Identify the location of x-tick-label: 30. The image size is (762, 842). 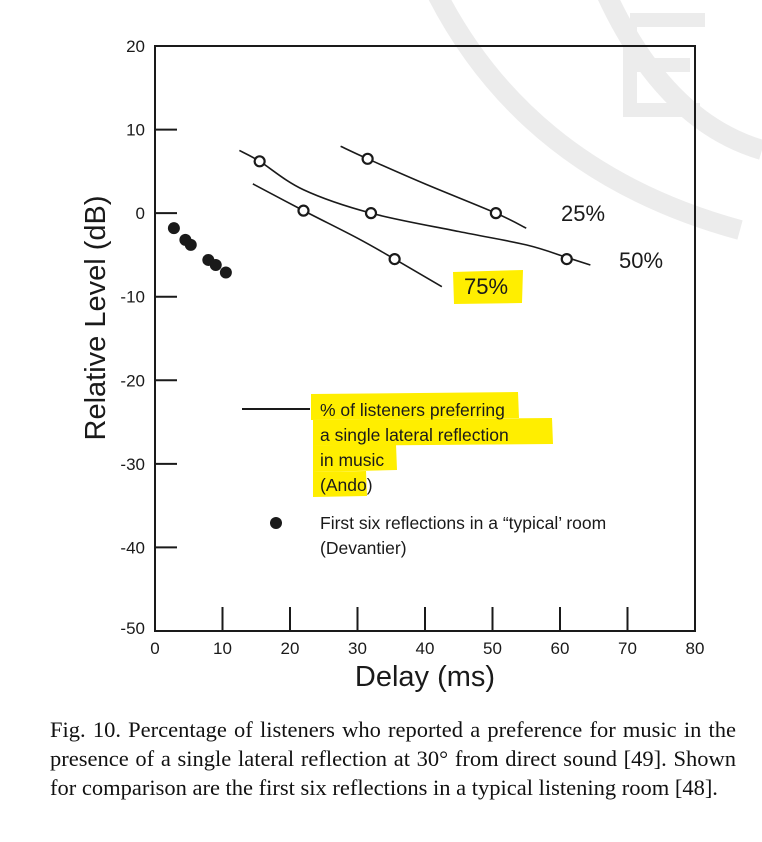
(357, 648).